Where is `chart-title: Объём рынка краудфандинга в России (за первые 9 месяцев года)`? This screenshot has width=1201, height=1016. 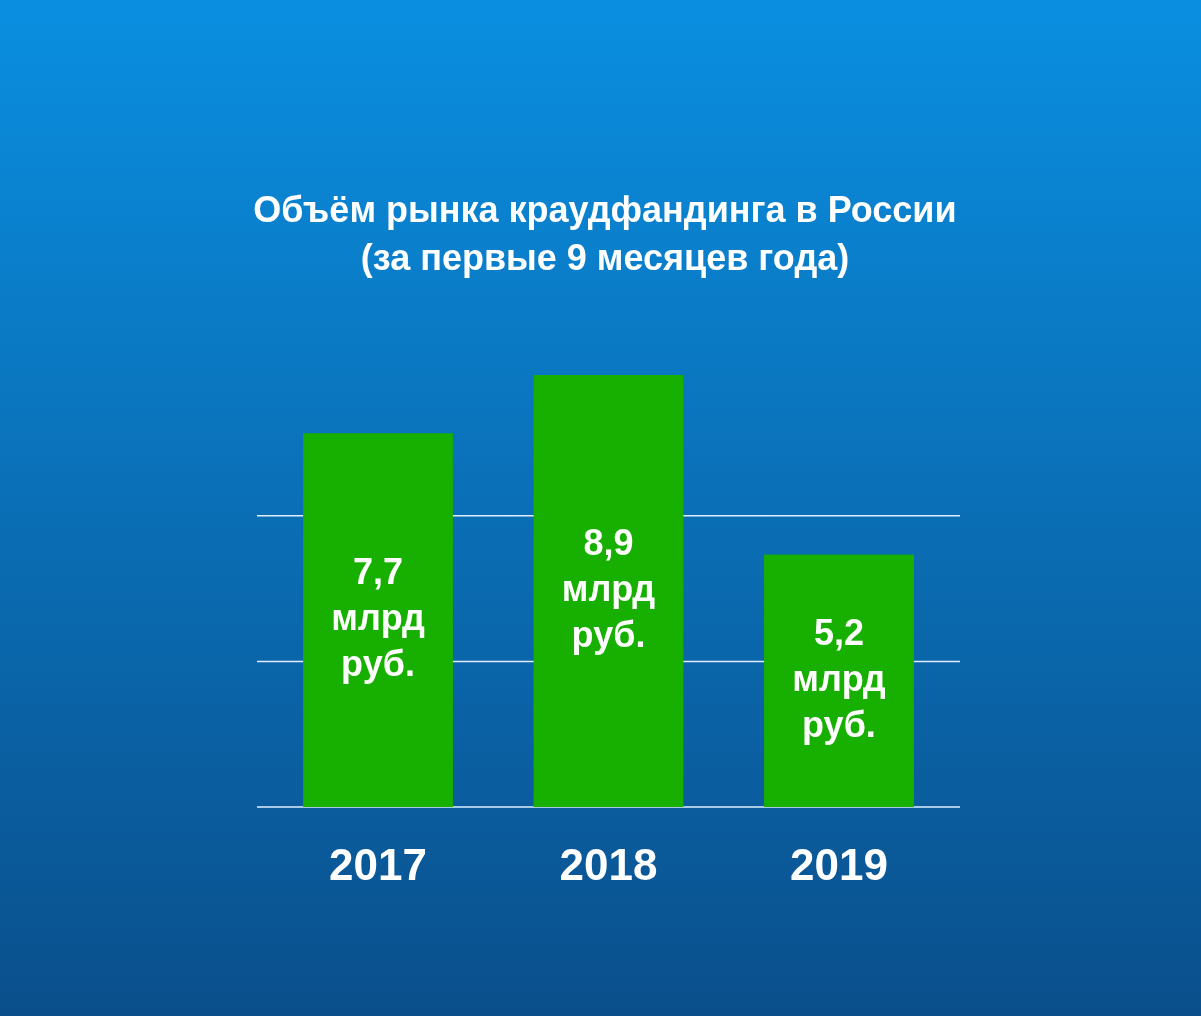
chart-title: Объём рынка краудфандинга в России (за первые 9 месяцев года) is located at coordinates (605, 233).